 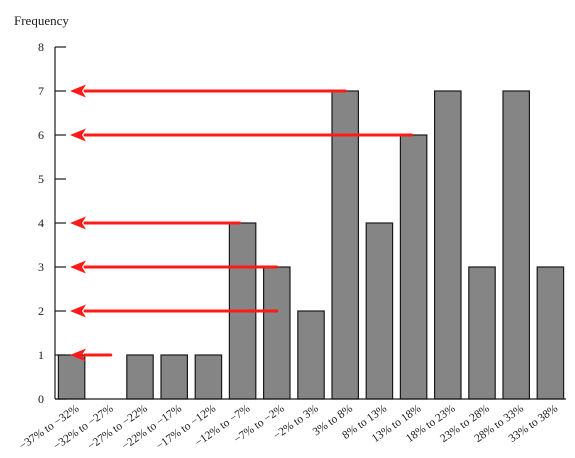 What do you see at coordinates (41, 47) in the screenshot?
I see `y-tick-label-8: 8` at bounding box center [41, 47].